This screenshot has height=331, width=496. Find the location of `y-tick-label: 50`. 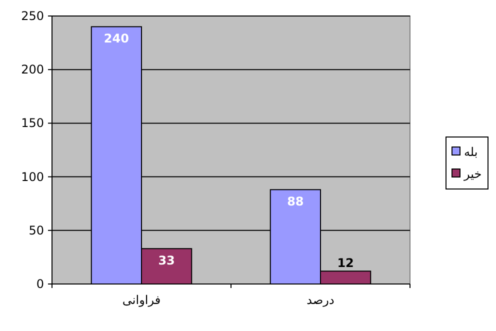

y-tick-label: 50 is located at coordinates (36, 230).